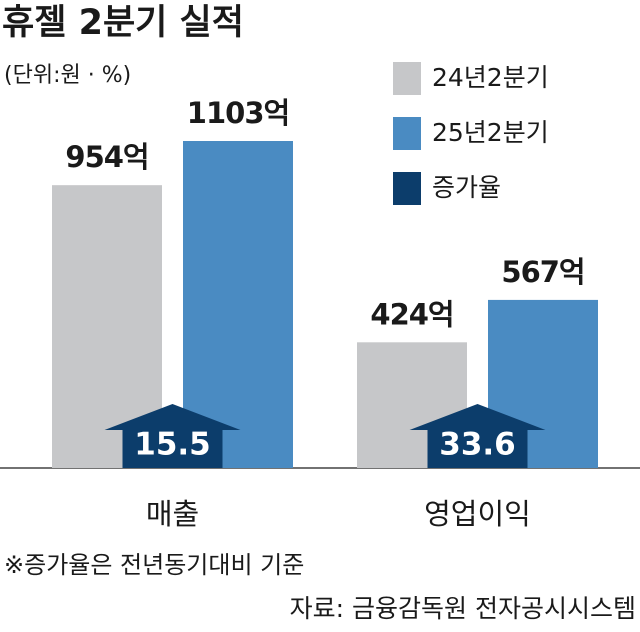 This screenshot has width=640, height=632. I want to click on value-label: 424억, so click(411, 314).